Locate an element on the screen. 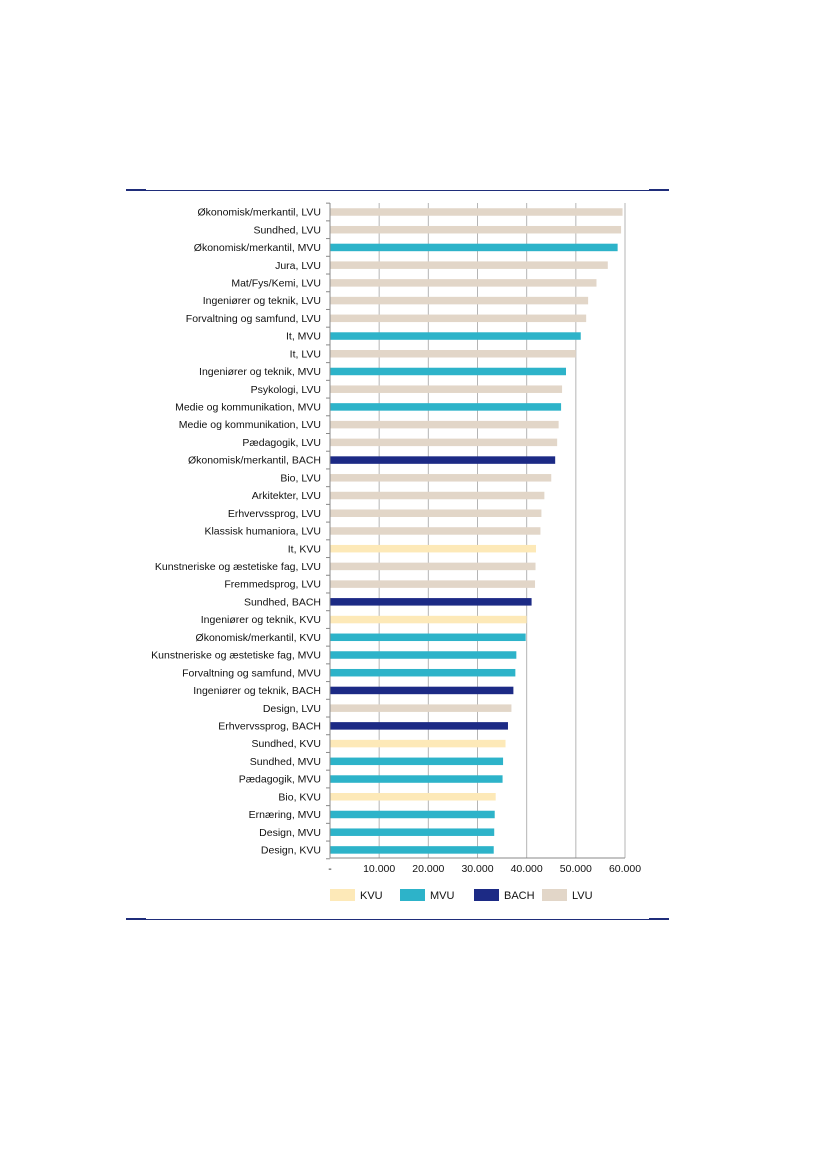 Image resolution: width=826 pixels, height=1169 pixels. category-label: Kunstneriske og æstetiske fag, LVU is located at coordinates (238, 567).